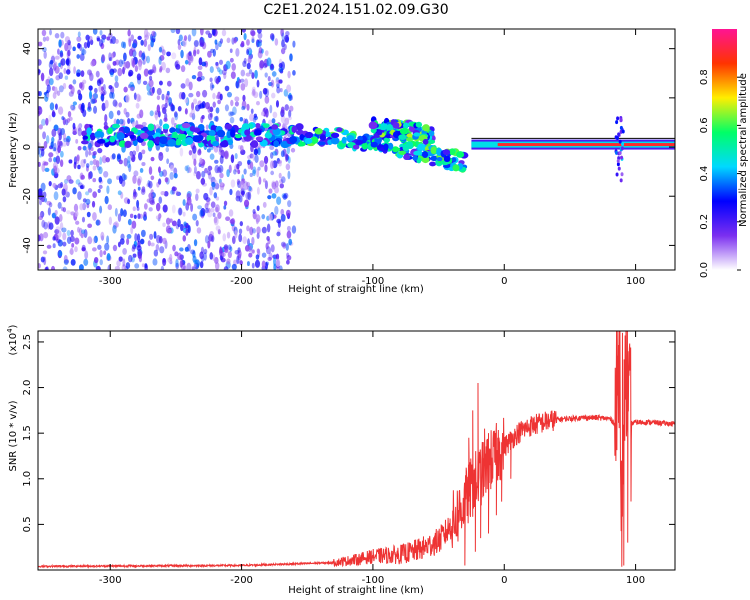 This screenshot has width=750, height=600. What do you see at coordinates (573, 143) in the screenshot?
I see `spectrogram-feature-stable-tone` at bounding box center [573, 143].